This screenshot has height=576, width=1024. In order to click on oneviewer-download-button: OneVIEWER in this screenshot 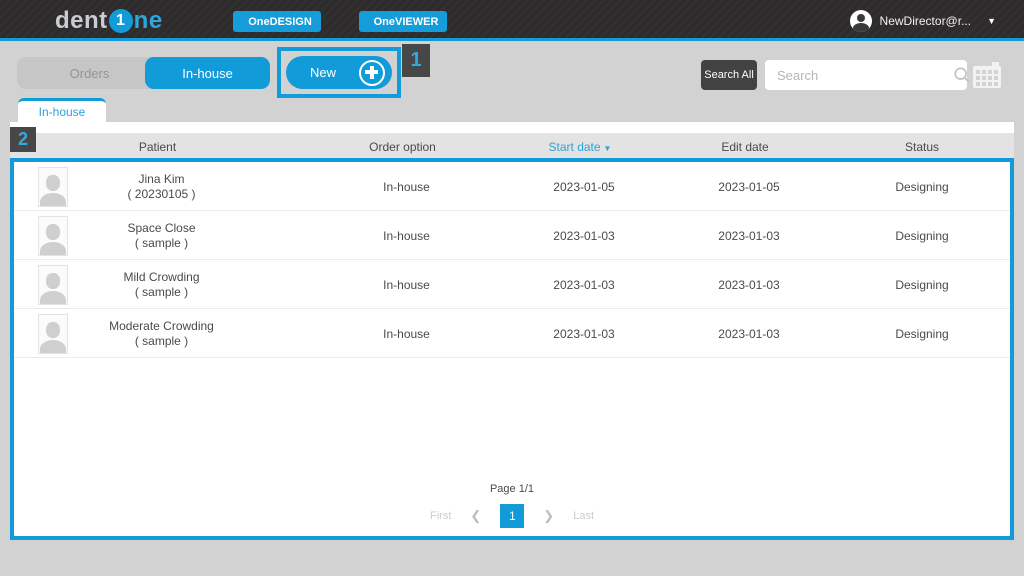, I will do `click(403, 21)`.